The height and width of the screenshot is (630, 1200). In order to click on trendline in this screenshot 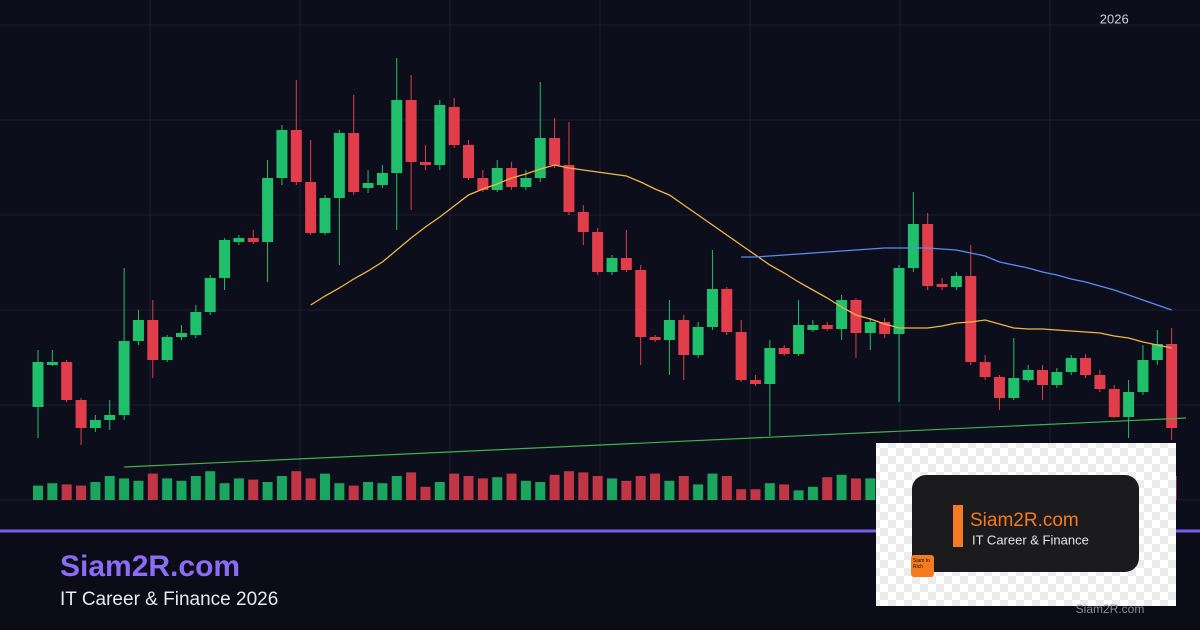, I will do `click(655, 442)`.